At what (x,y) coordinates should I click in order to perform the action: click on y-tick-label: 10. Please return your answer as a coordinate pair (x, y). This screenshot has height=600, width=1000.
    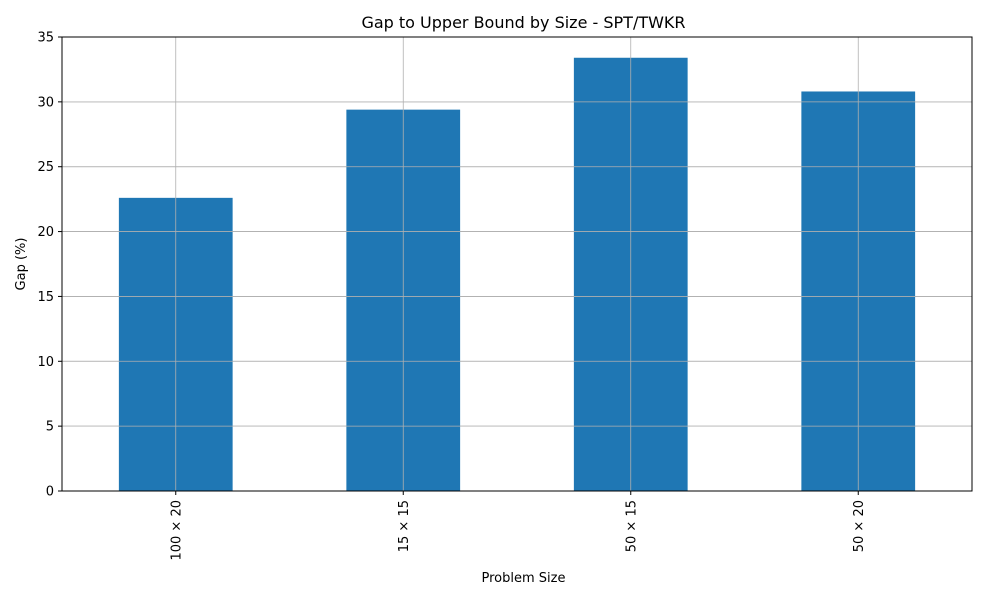
    Looking at the image, I should click on (45, 362).